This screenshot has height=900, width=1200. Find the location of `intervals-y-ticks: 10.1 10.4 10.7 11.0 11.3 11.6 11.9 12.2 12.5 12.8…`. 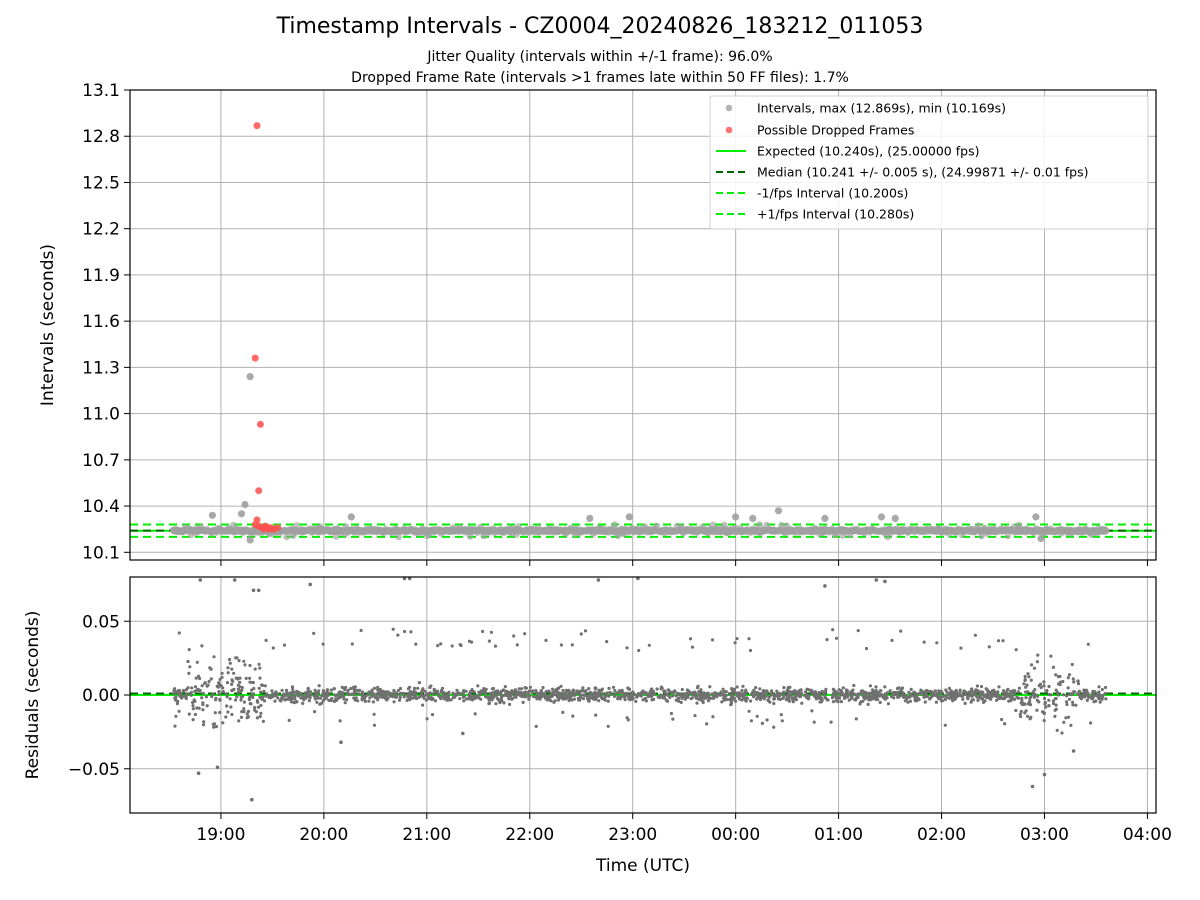

intervals-y-ticks: 10.1 10.4 10.7 11.0 11.3 11.6 11.9 12.2 12.5 12.8… is located at coordinates (106, 322).